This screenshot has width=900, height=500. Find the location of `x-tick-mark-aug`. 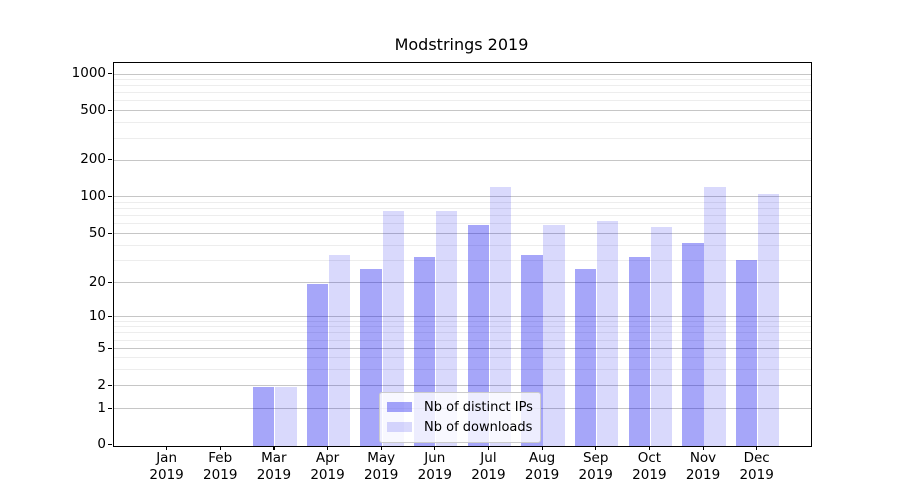

x-tick-mark-aug is located at coordinates (542, 448).